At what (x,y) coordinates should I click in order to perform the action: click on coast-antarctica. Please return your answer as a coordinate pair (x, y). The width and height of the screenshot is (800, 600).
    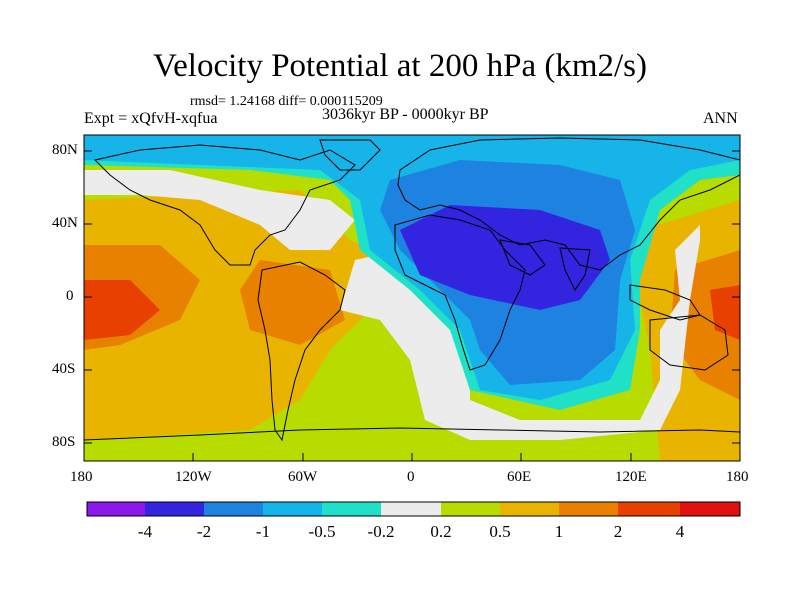
    Looking at the image, I should click on (412, 434).